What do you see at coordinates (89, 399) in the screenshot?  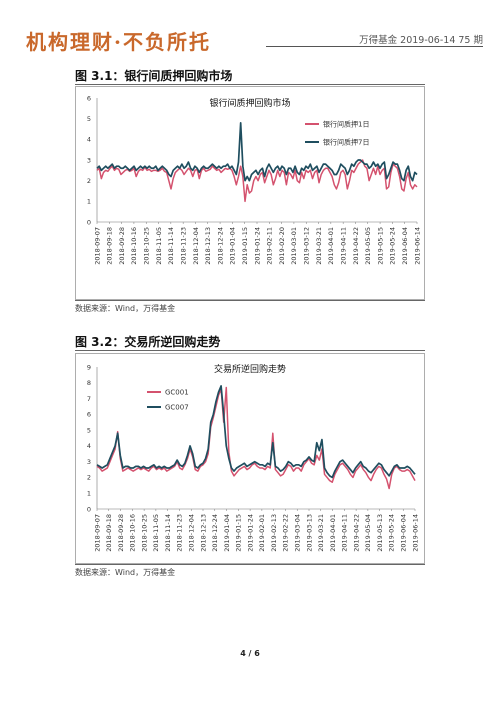 I see `y-tick-label: 7` at bounding box center [89, 399].